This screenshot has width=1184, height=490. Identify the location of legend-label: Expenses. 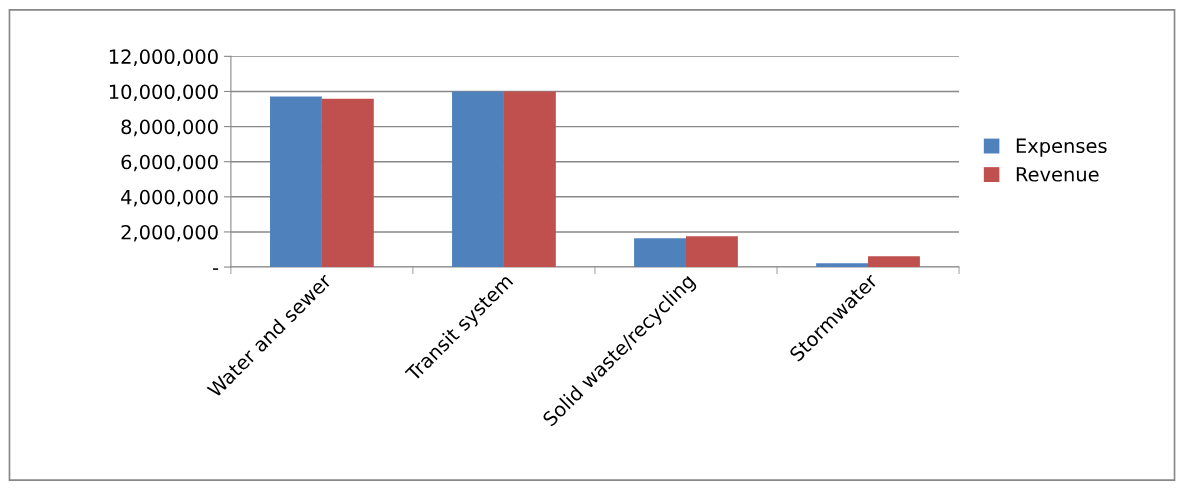
(1061, 147).